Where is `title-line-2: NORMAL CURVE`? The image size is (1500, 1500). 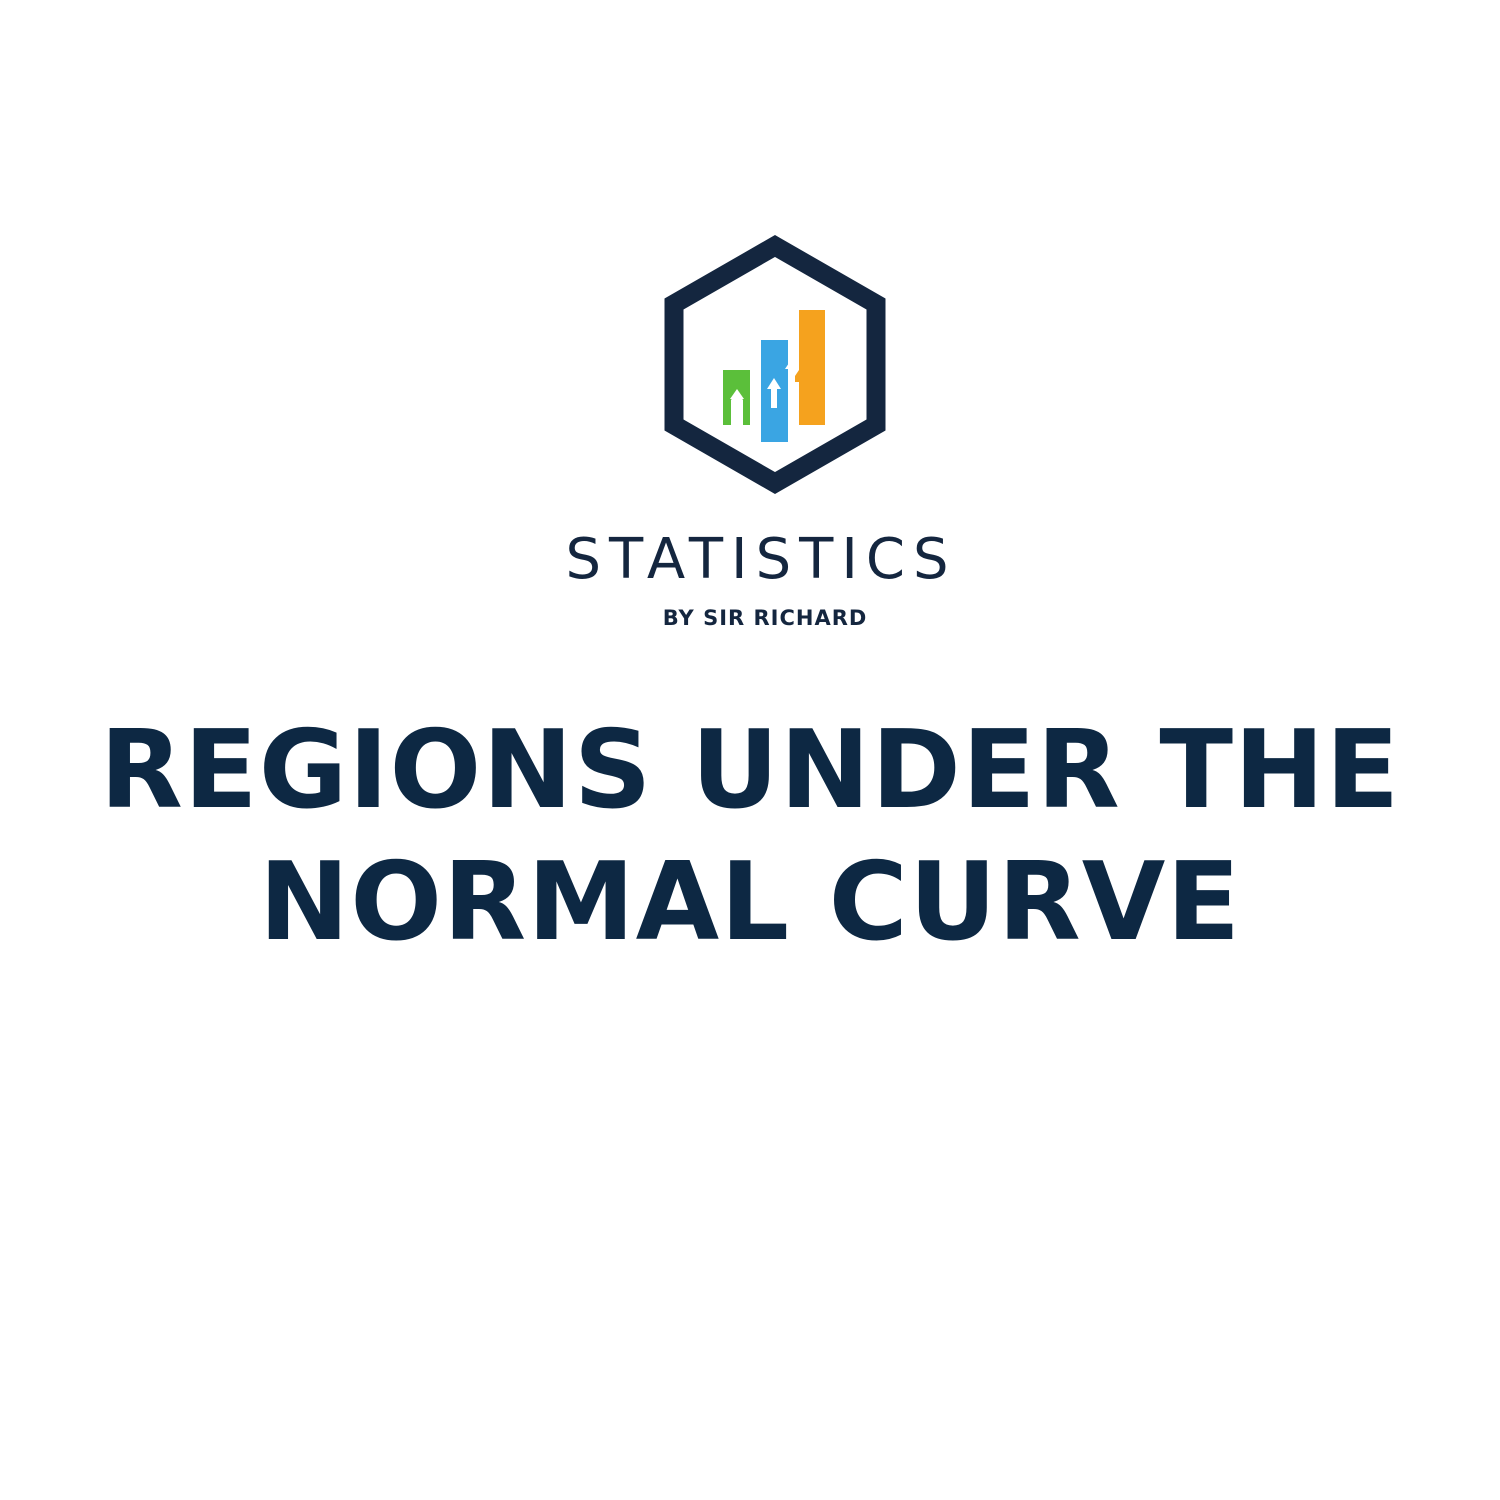 title-line-2: NORMAL CURVE is located at coordinates (750, 902).